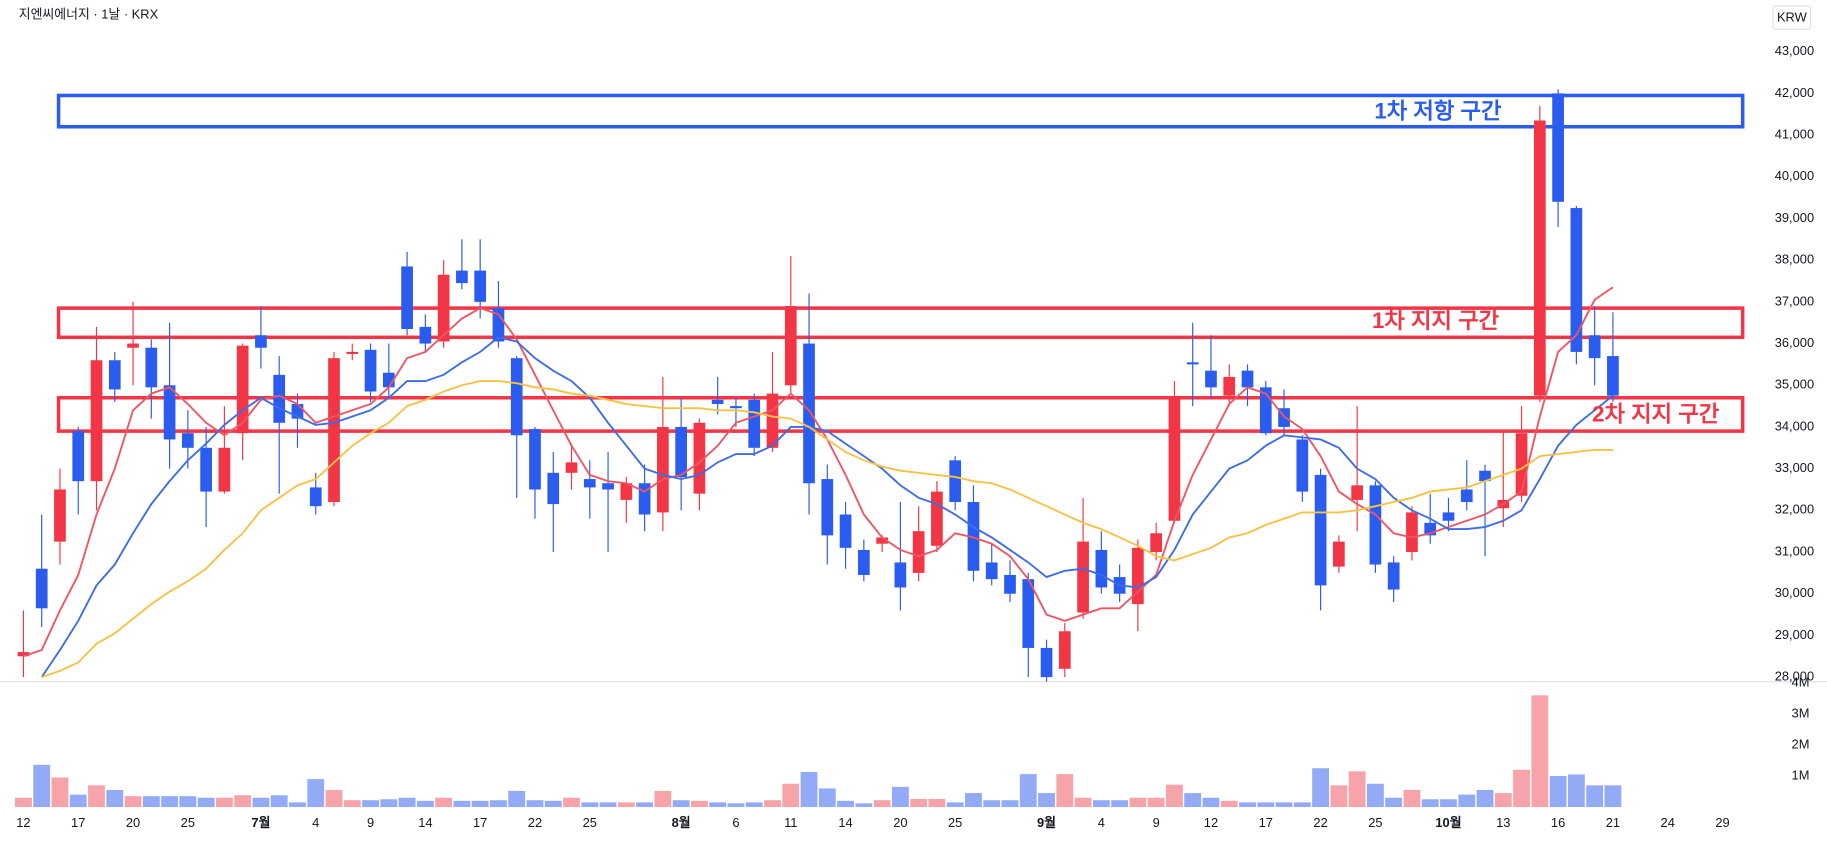 Image resolution: width=1827 pixels, height=841 pixels. What do you see at coordinates (1794, 342) in the screenshot?
I see `y-tick-label: 36,000` at bounding box center [1794, 342].